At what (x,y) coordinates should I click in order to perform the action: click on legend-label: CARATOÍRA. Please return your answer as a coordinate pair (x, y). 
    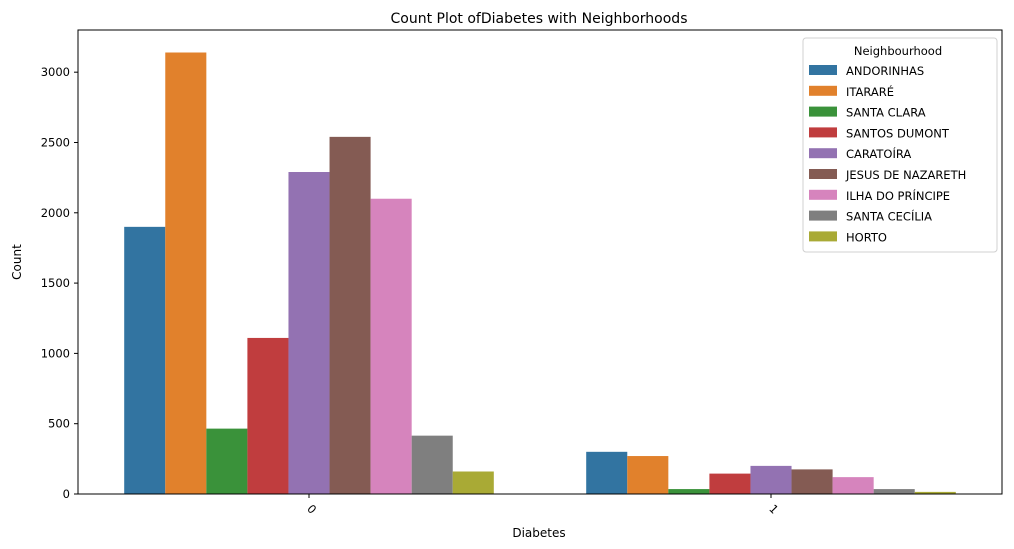
    Looking at the image, I should click on (878, 153).